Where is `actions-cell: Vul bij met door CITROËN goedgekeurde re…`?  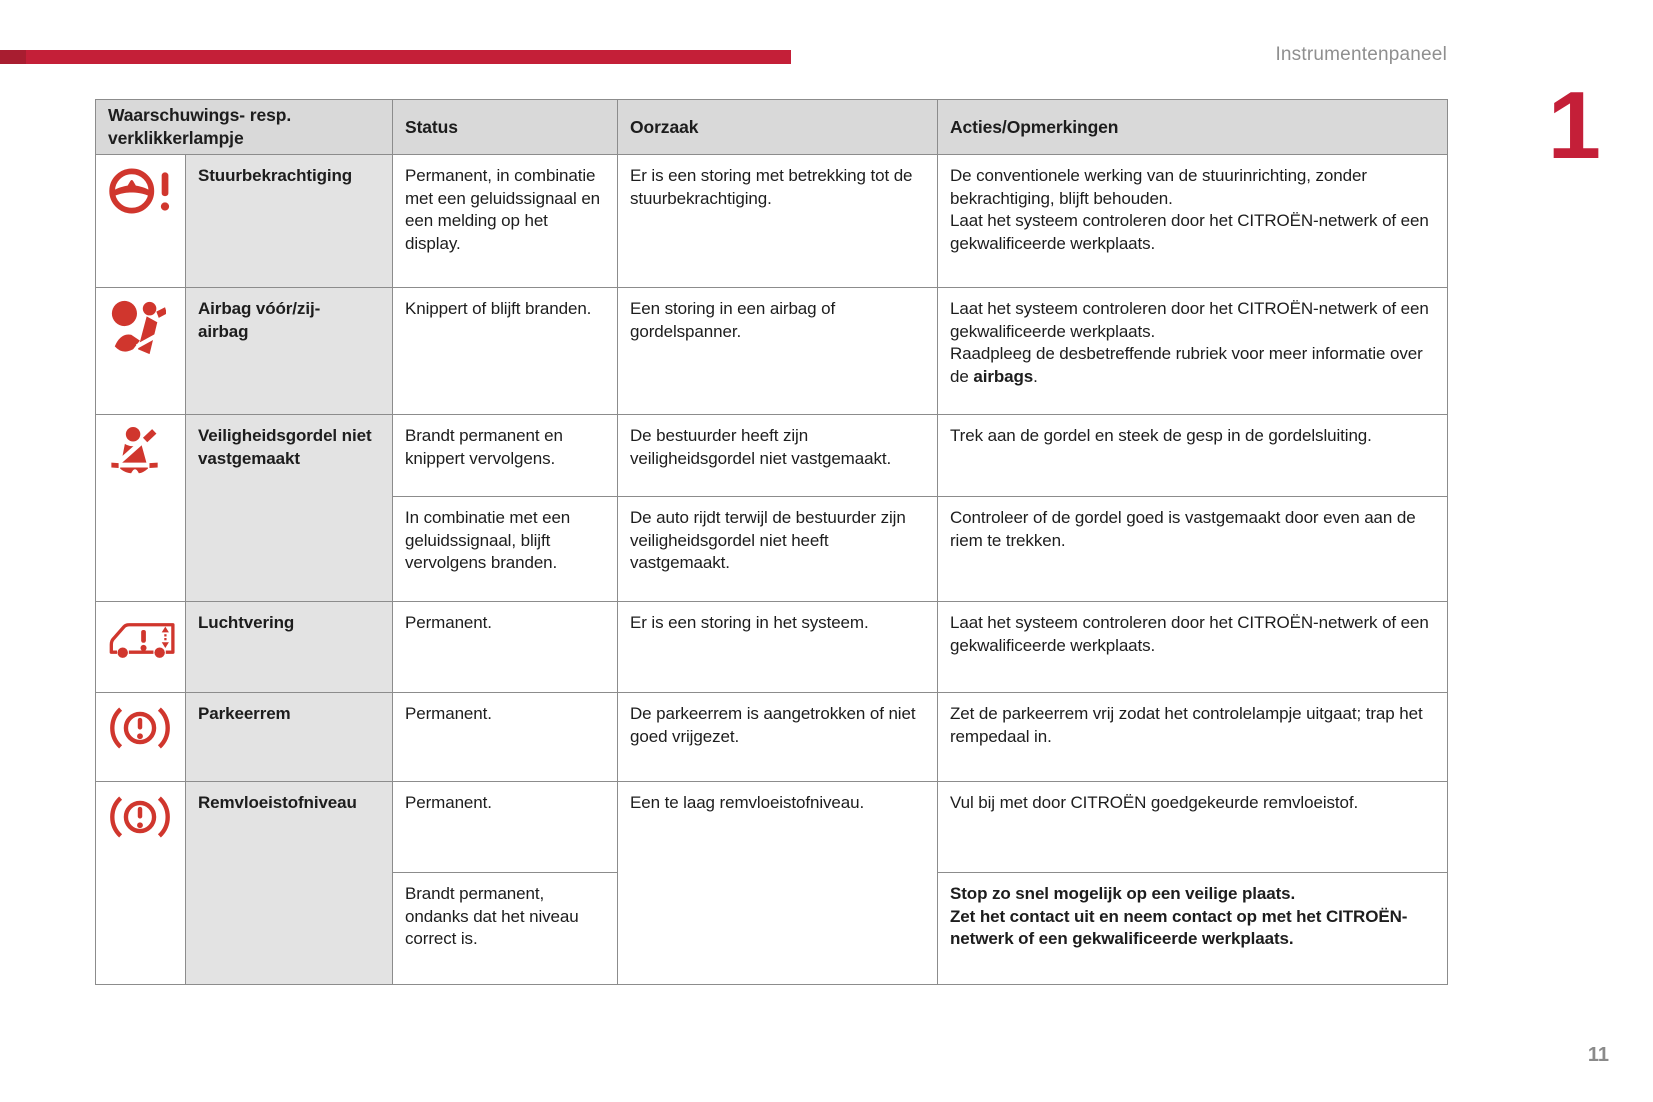 actions-cell: Vul bij met door CITROËN goedgekeurde re… is located at coordinates (1192, 827).